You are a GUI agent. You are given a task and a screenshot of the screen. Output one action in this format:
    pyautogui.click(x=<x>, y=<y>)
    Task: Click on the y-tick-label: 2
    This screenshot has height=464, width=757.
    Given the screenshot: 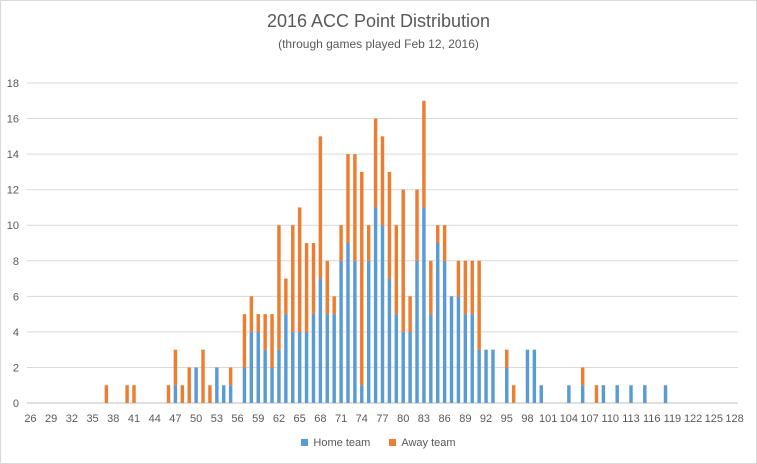 What is the action you would take?
    pyautogui.click(x=16, y=368)
    